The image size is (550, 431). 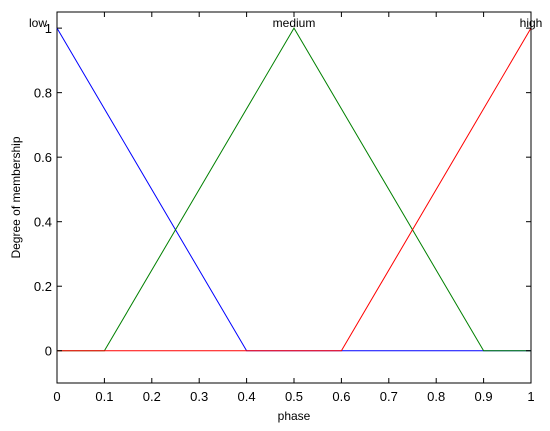 What do you see at coordinates (531, 23) in the screenshot?
I see `series-label-high: high` at bounding box center [531, 23].